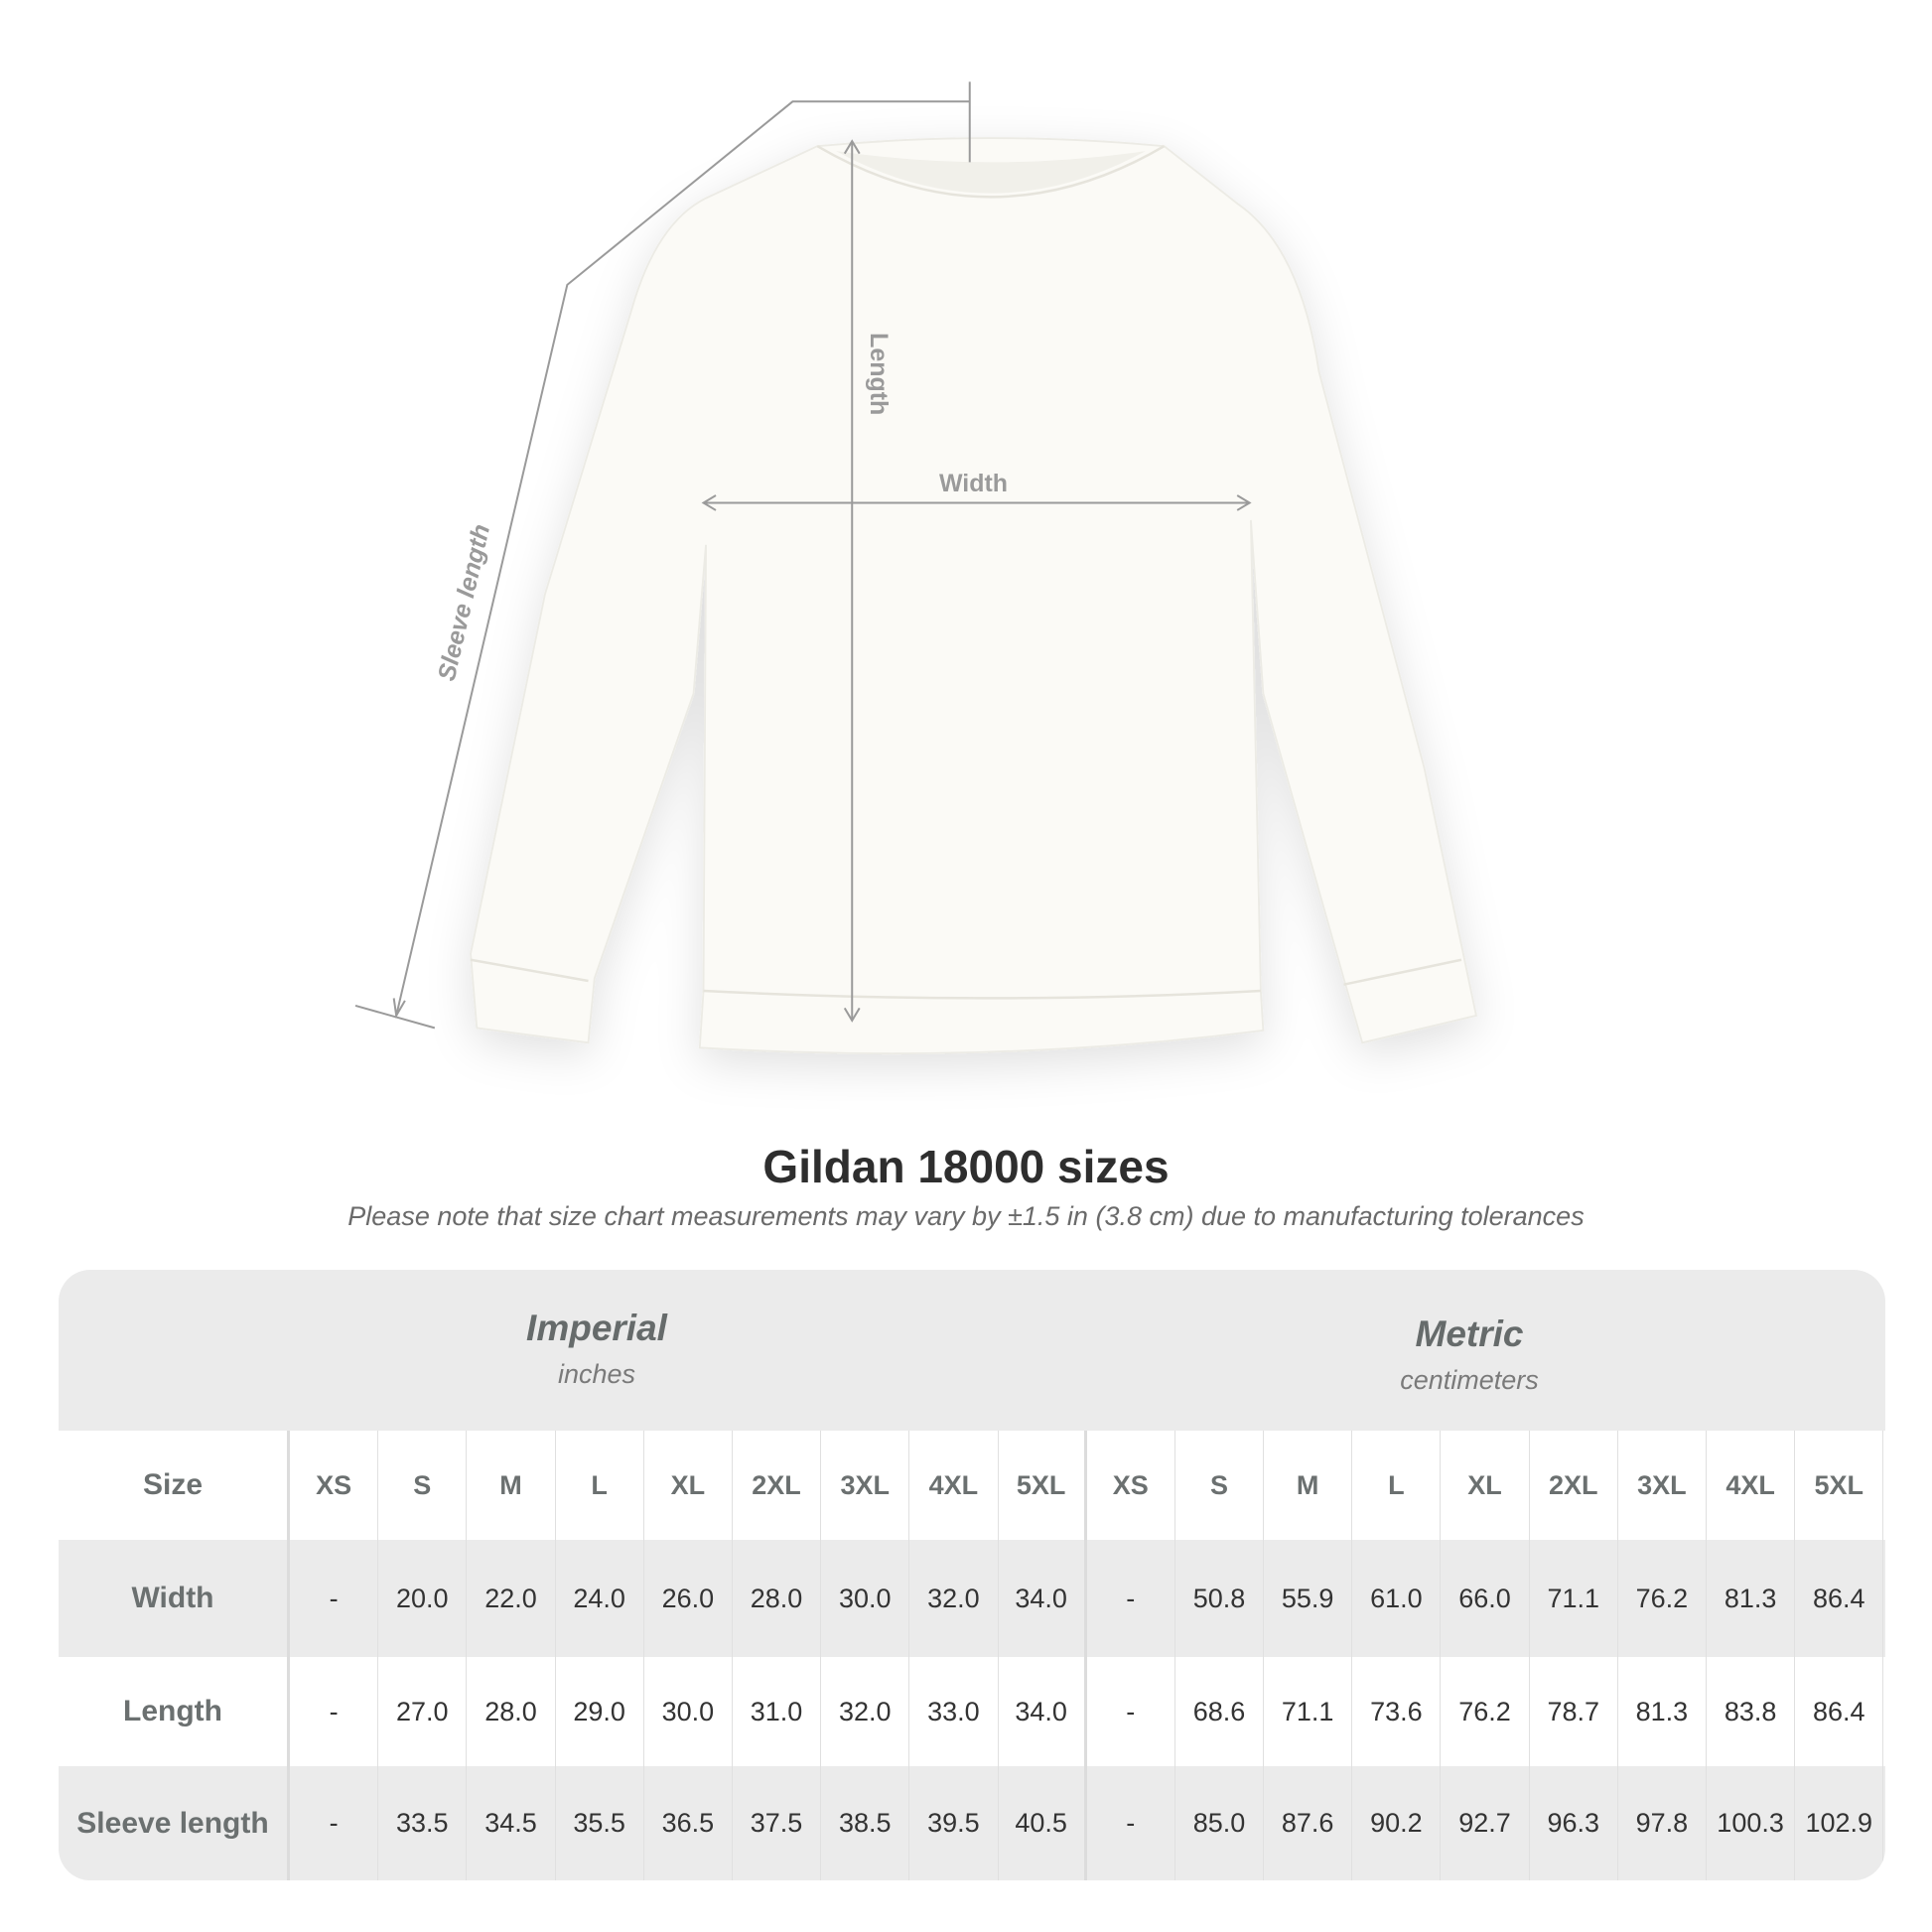 Image resolution: width=1932 pixels, height=1932 pixels. Describe the element at coordinates (174, 1599) in the screenshot. I see `row-label: Width` at that location.